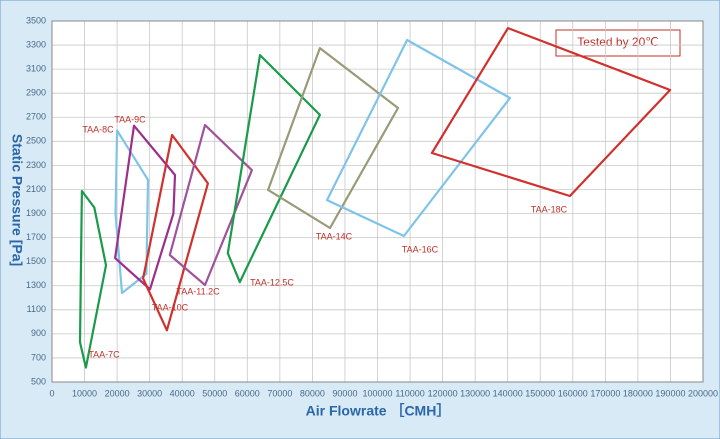 This screenshot has width=720, height=439. Describe the element at coordinates (279, 393) in the screenshot. I see `x-tick-label: 70000` at that location.